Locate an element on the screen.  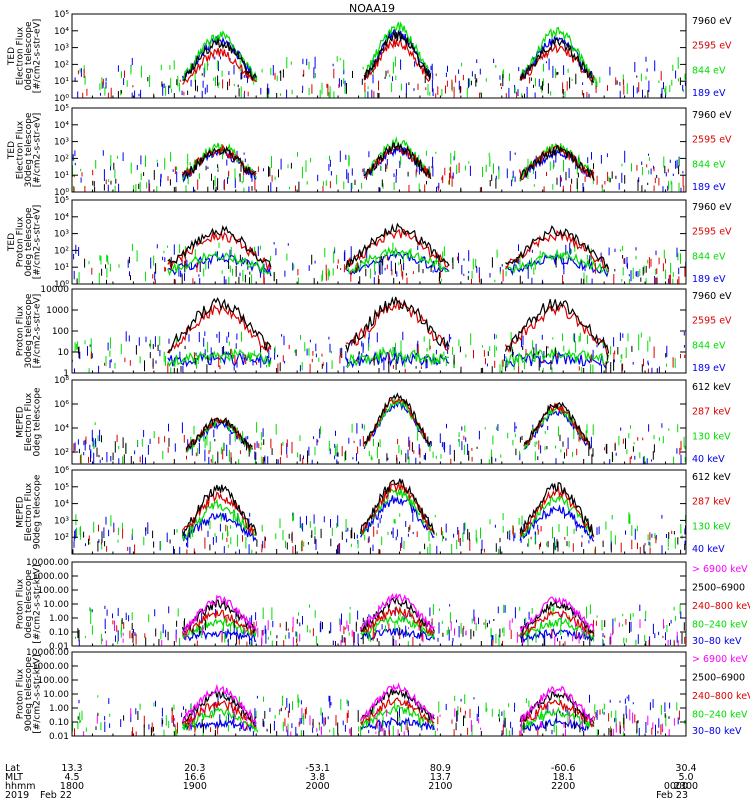
legend-label: > 6900 keV is located at coordinates (720, 569).